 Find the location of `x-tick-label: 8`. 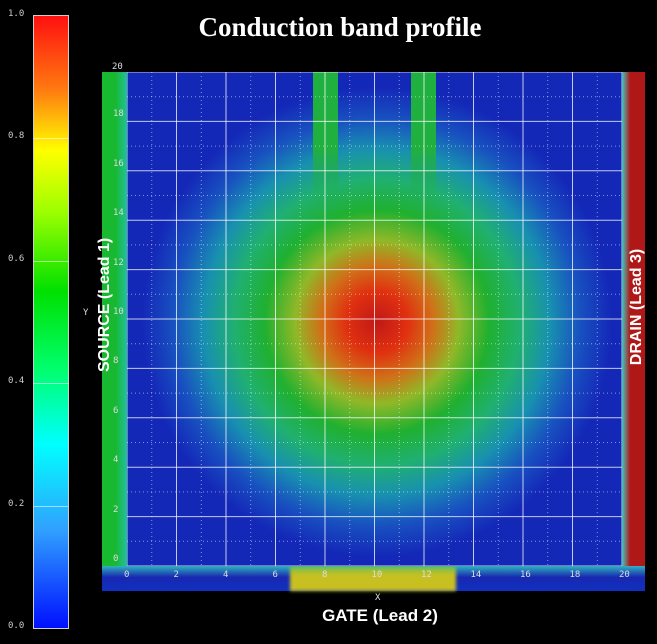

x-tick-label: 8 is located at coordinates (325, 575).